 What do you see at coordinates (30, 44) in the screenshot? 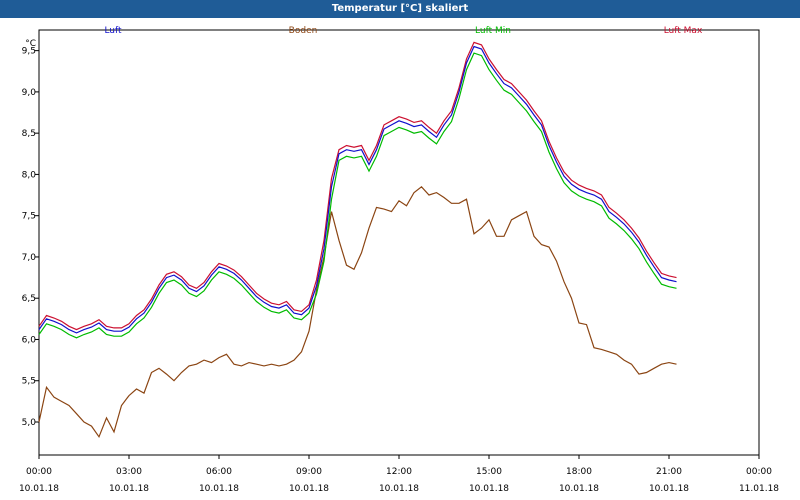
I see `y-axis-unit: °C` at bounding box center [30, 44].